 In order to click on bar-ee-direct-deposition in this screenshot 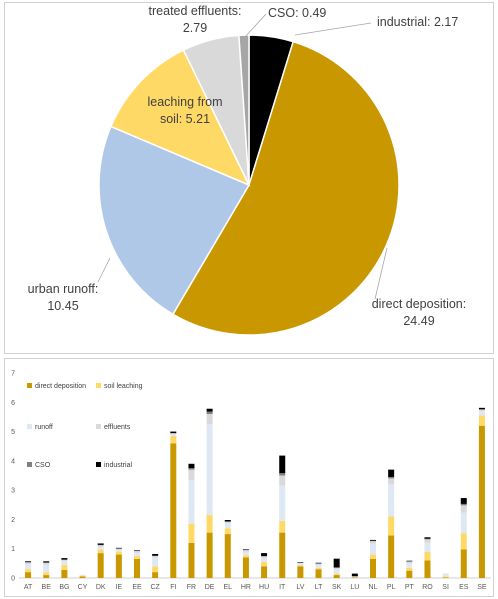, I will do `click(137, 568)`.